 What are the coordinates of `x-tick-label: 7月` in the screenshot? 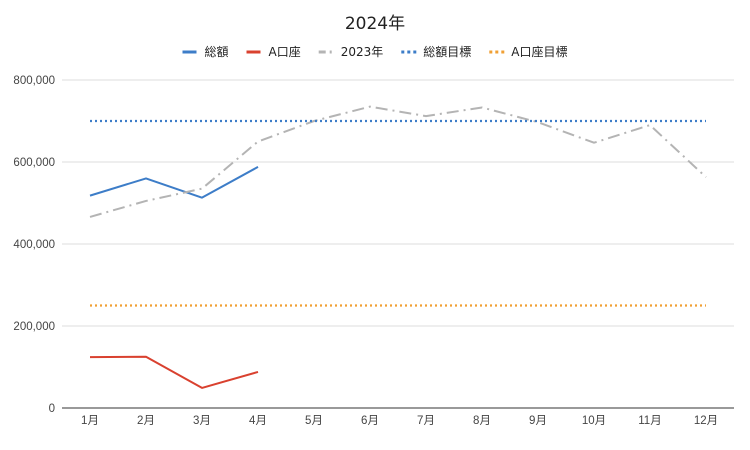 It's located at (426, 421).